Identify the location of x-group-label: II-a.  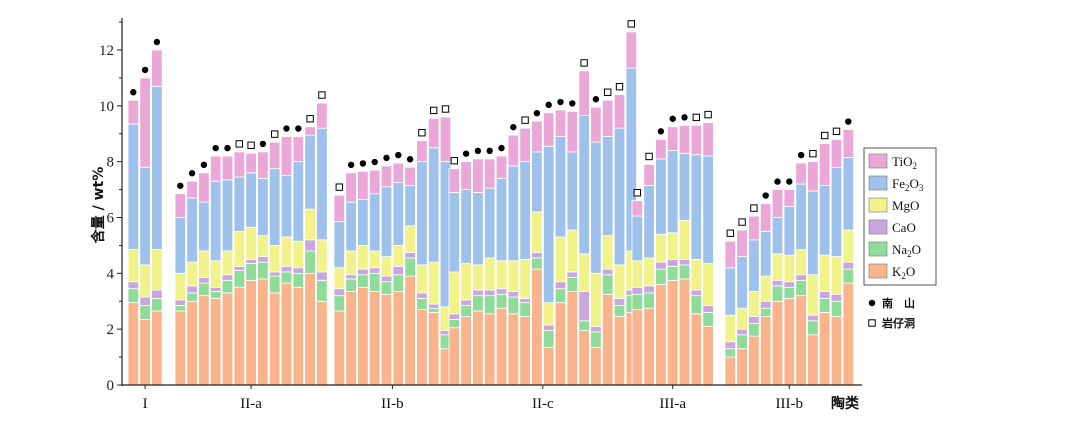
(251, 404).